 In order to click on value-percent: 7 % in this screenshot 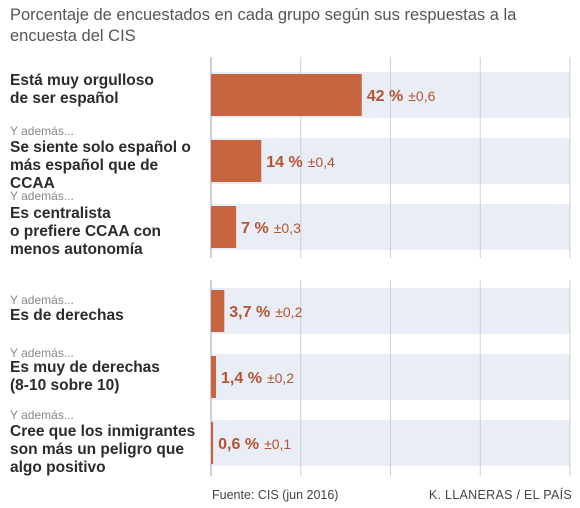, I will do `click(255, 228)`.